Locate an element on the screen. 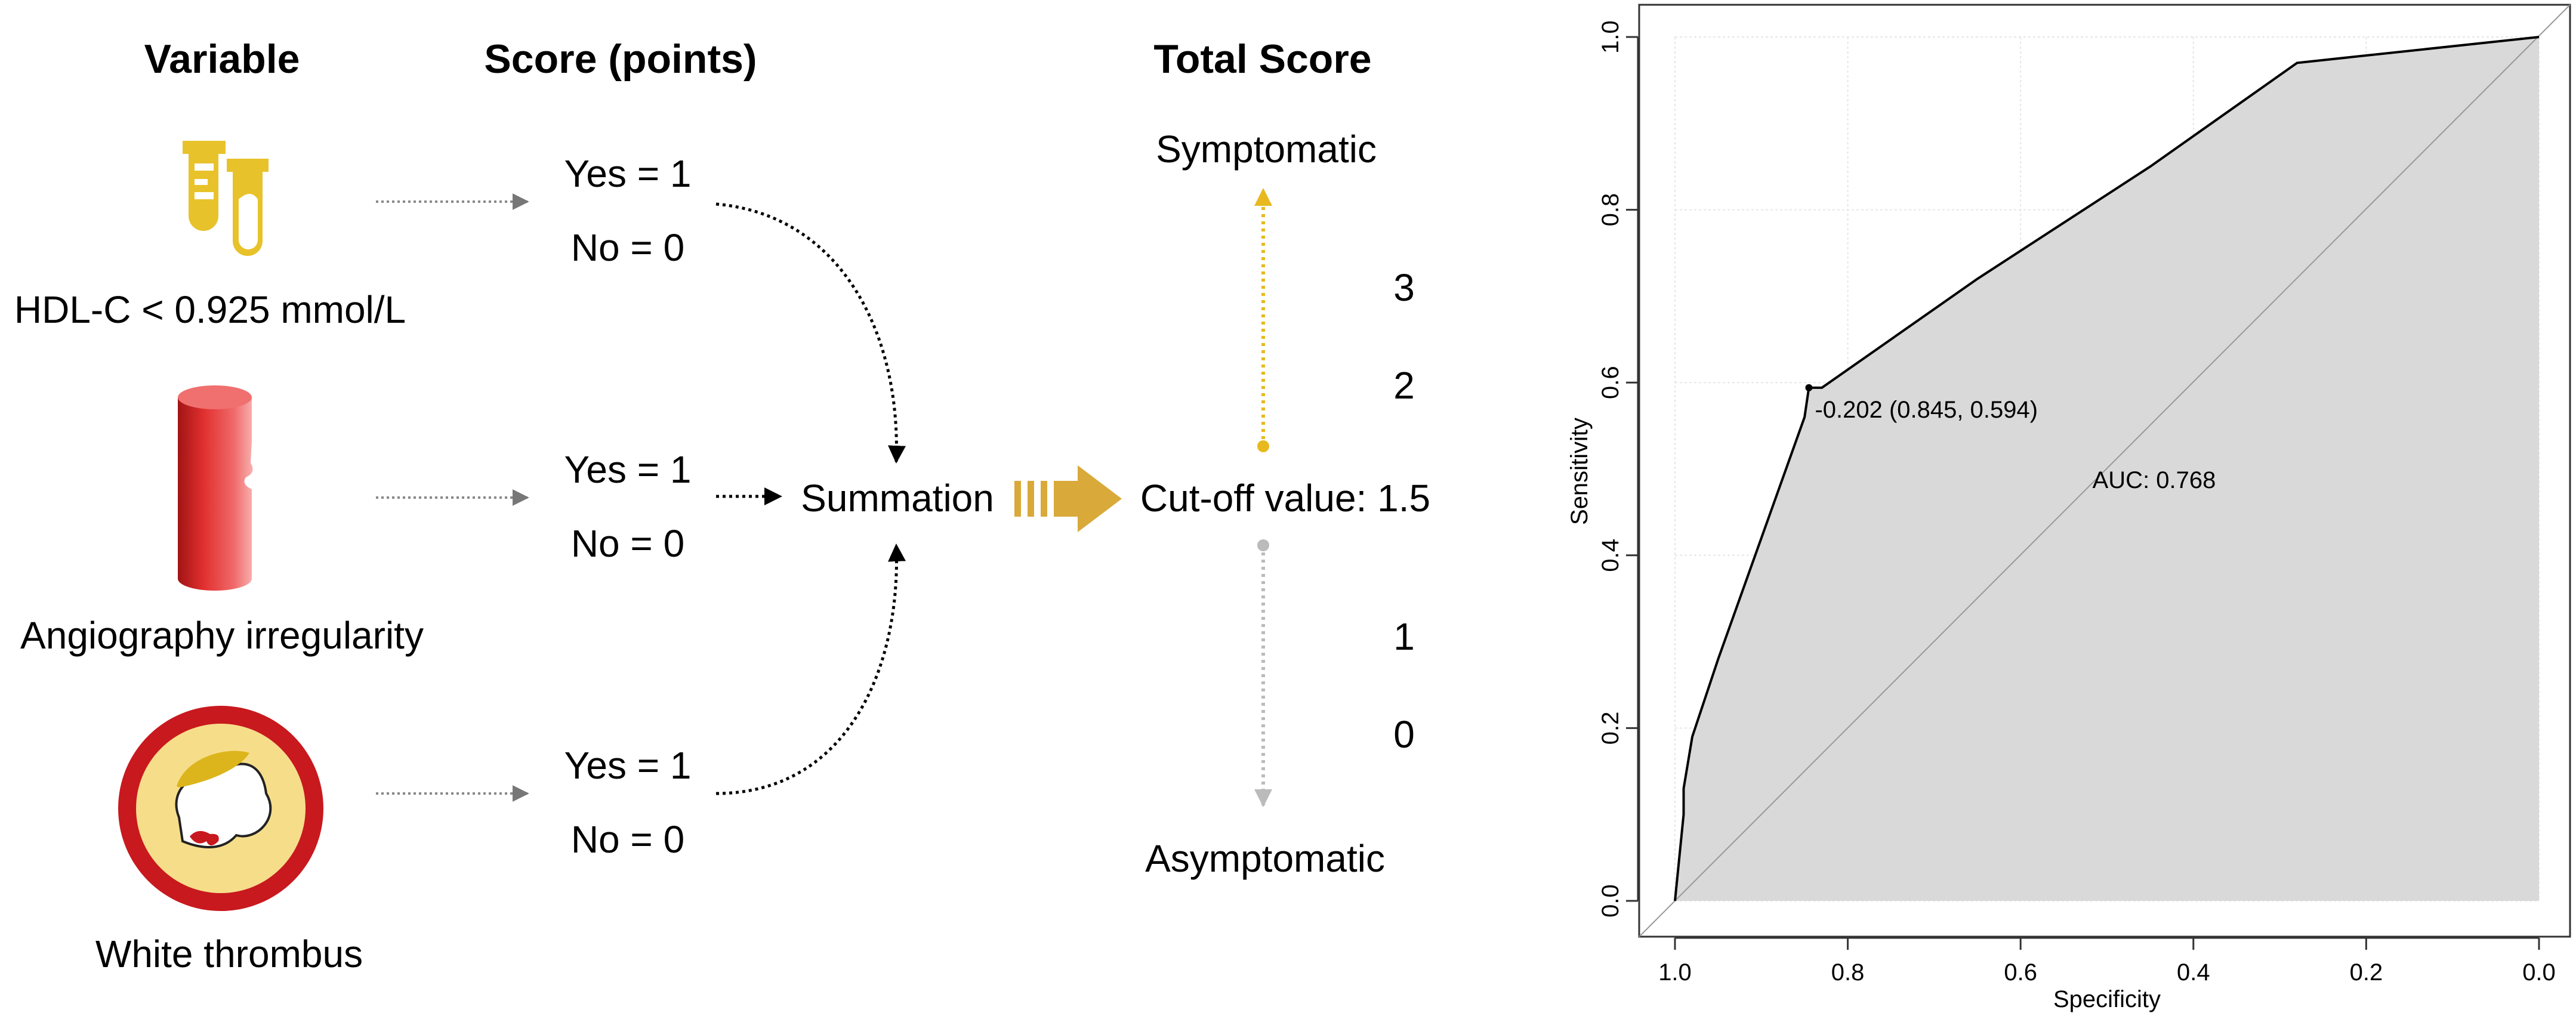 This screenshot has width=2576, height=1019. score-no-3: No = 0 is located at coordinates (627, 839).